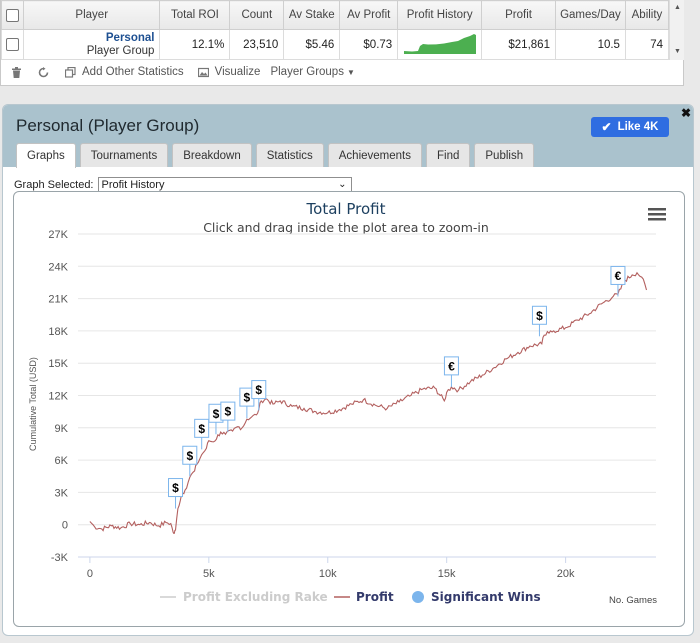 This screenshot has width=700, height=643. I want to click on tab-graphs: Graphs, so click(46, 155).